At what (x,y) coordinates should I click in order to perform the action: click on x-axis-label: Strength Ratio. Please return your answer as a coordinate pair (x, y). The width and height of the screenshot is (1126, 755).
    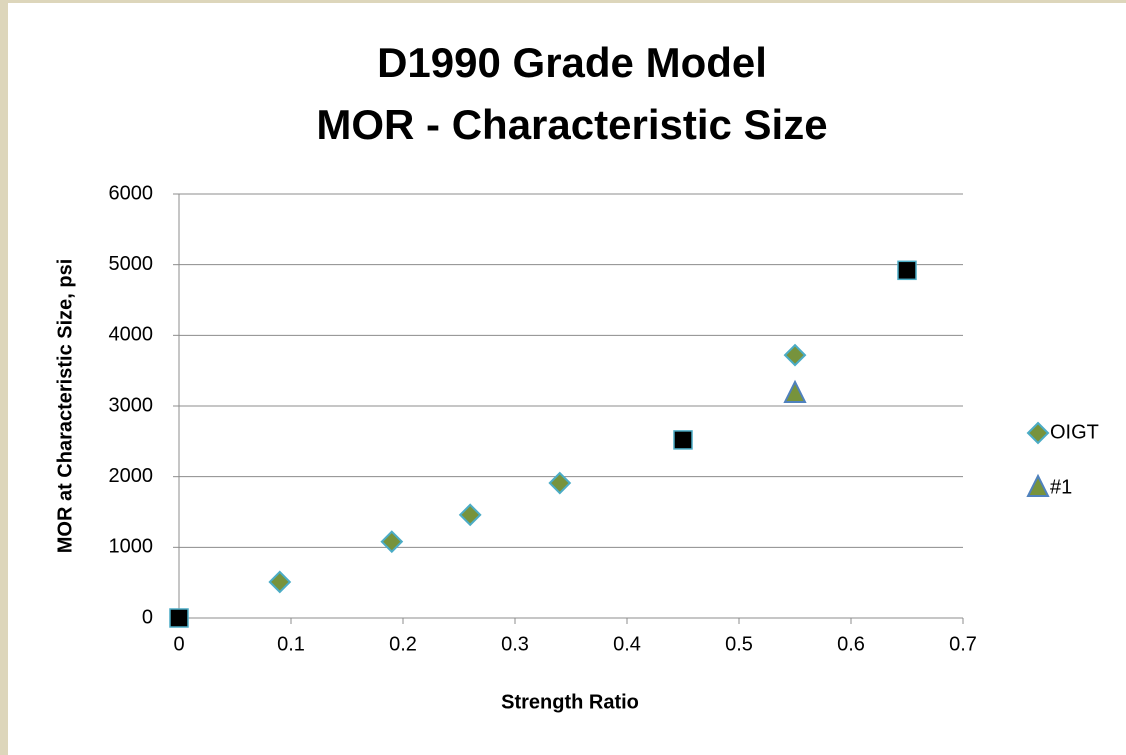
    Looking at the image, I should click on (570, 702).